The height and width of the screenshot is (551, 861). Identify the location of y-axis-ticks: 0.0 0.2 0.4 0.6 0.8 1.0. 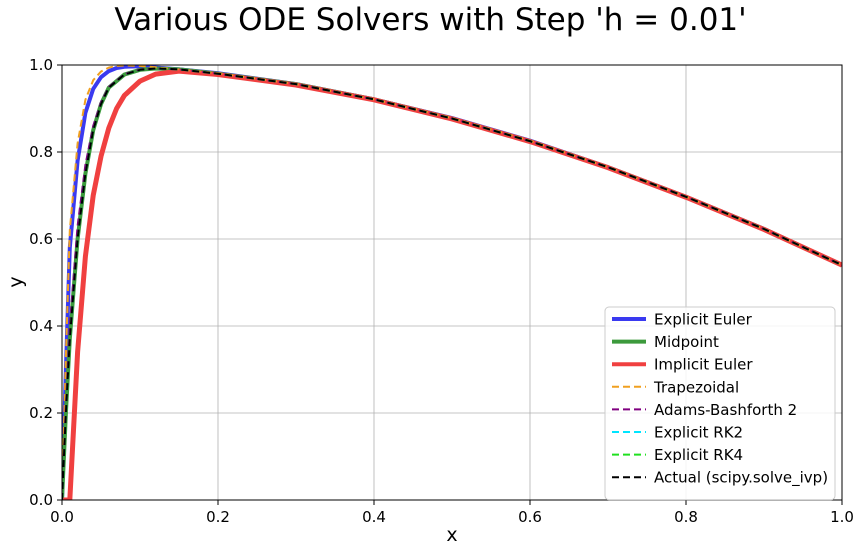
(45, 282).